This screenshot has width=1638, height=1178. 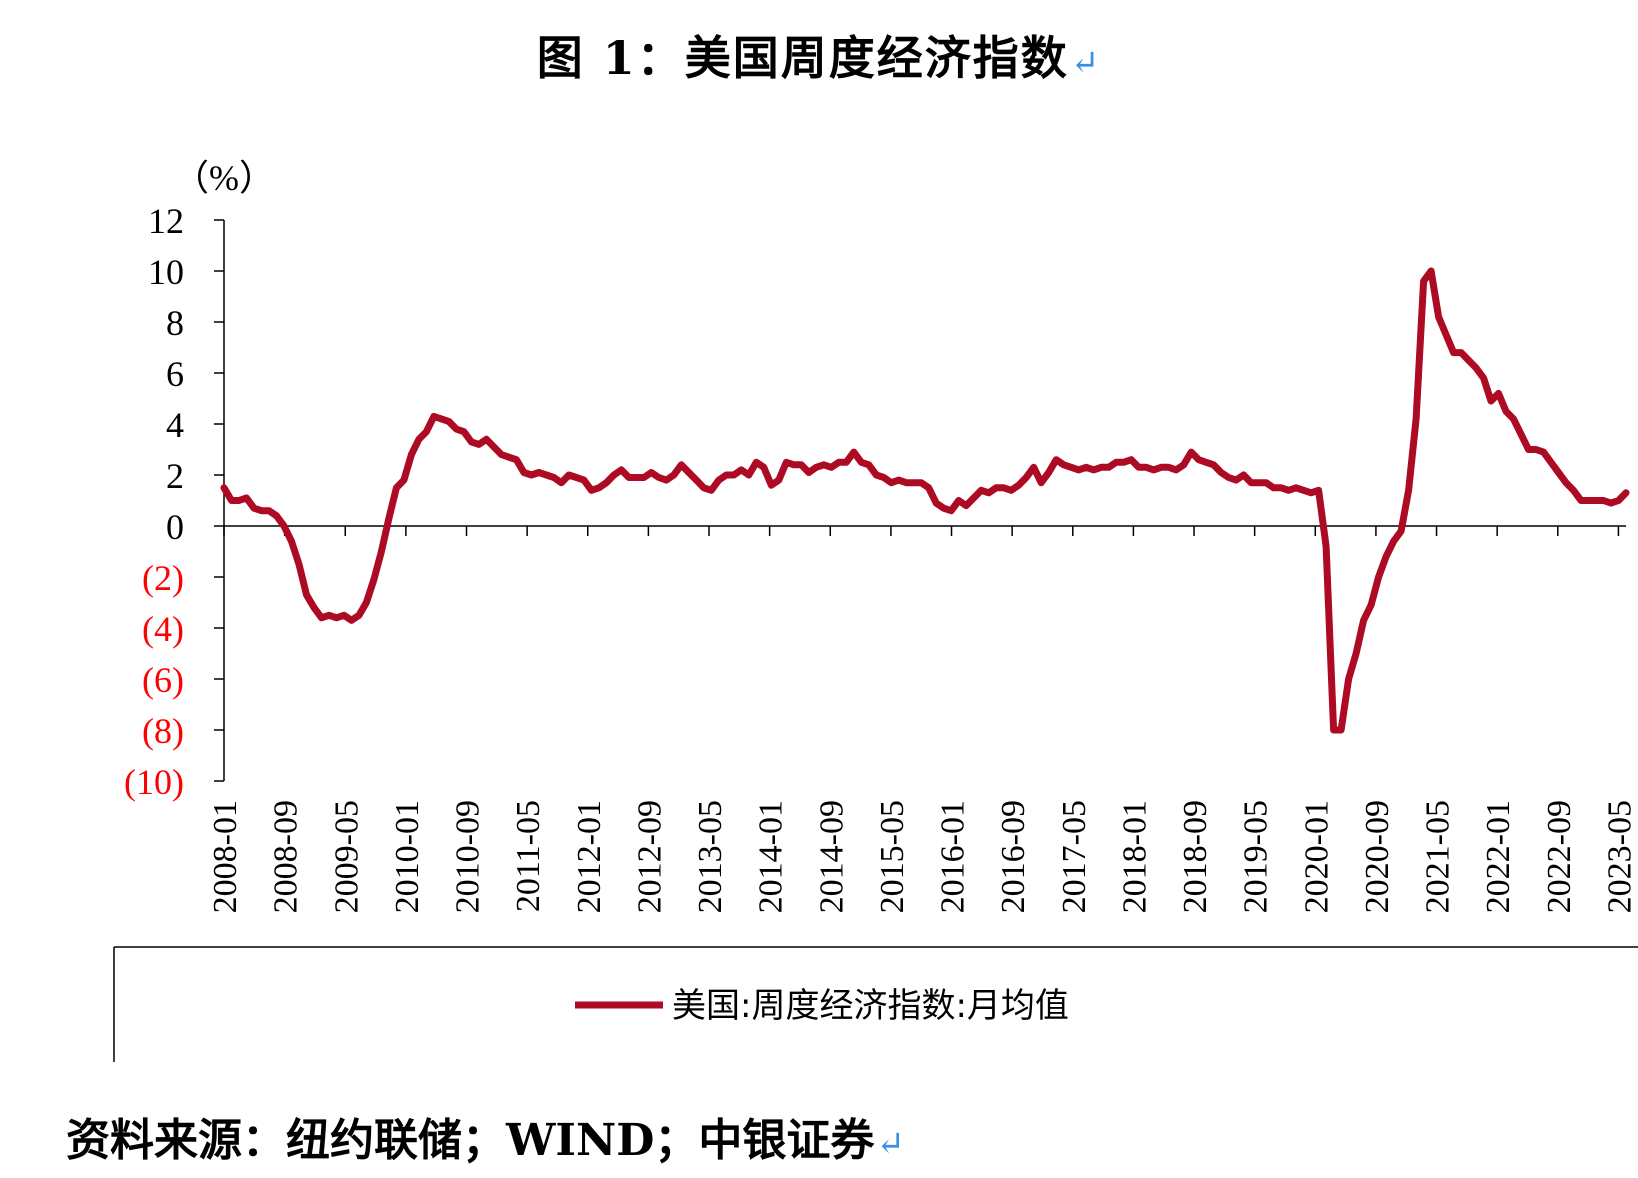 I want to click on x-tick-label: 2022-09, so click(x=1559, y=856).